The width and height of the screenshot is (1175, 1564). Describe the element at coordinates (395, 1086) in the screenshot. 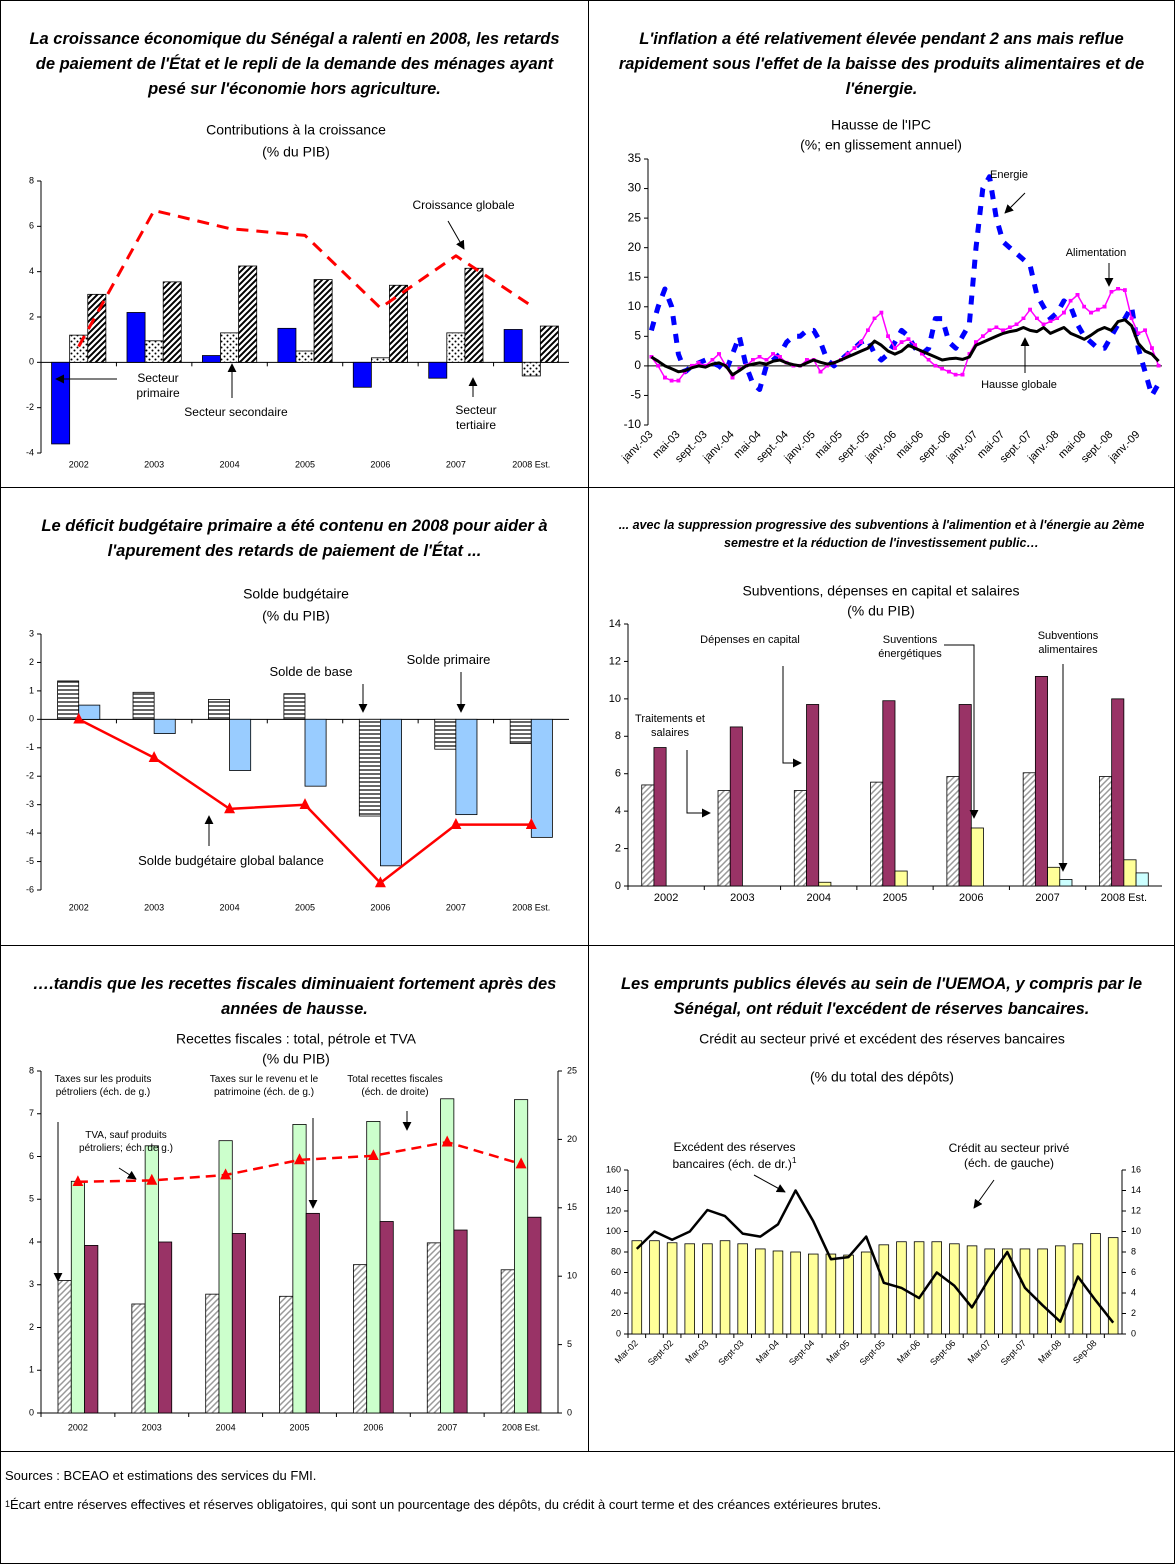

I see `series-label: Total recettes fiscales (éch. de droite)` at that location.